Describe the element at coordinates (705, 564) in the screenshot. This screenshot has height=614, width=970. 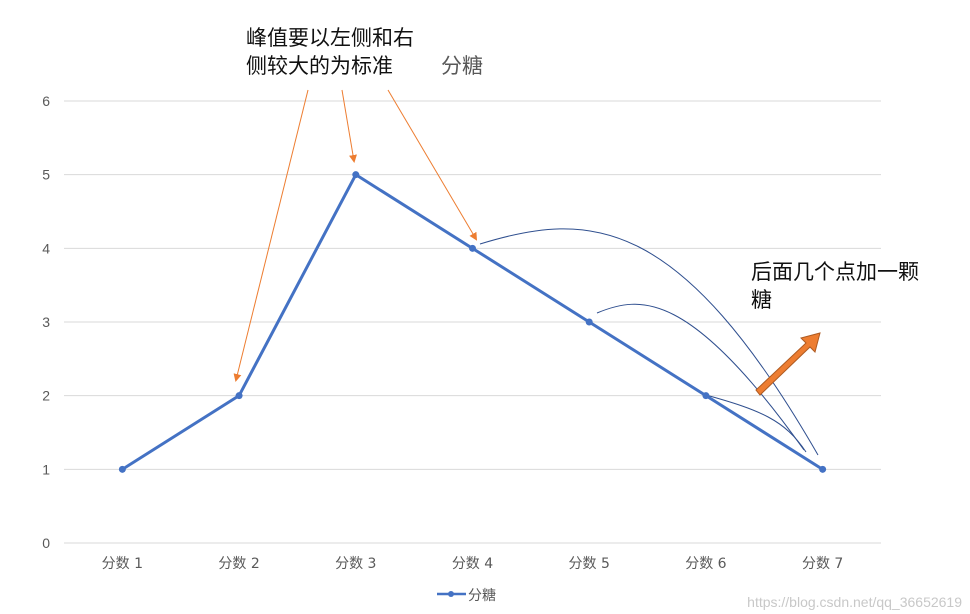
I see `x-tick-label: 分数 6` at that location.